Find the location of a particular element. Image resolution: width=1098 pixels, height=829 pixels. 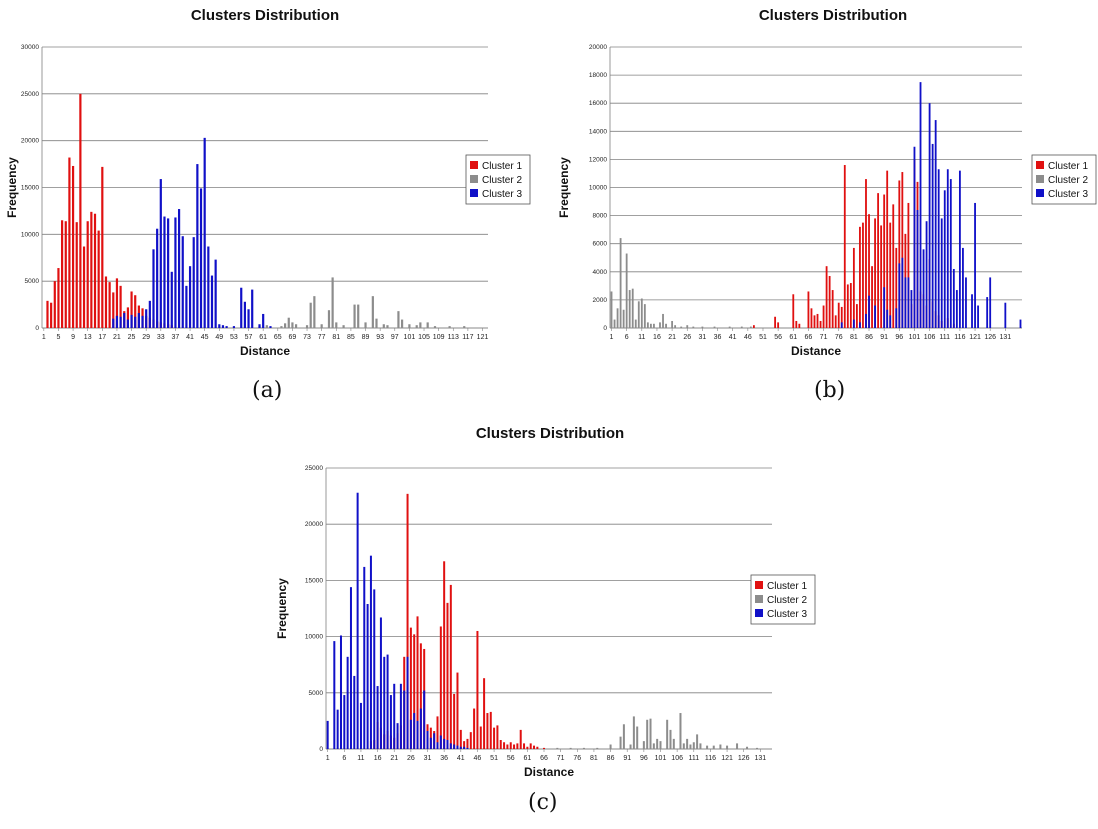

x-tick-label: 71 is located at coordinates (824, 337).